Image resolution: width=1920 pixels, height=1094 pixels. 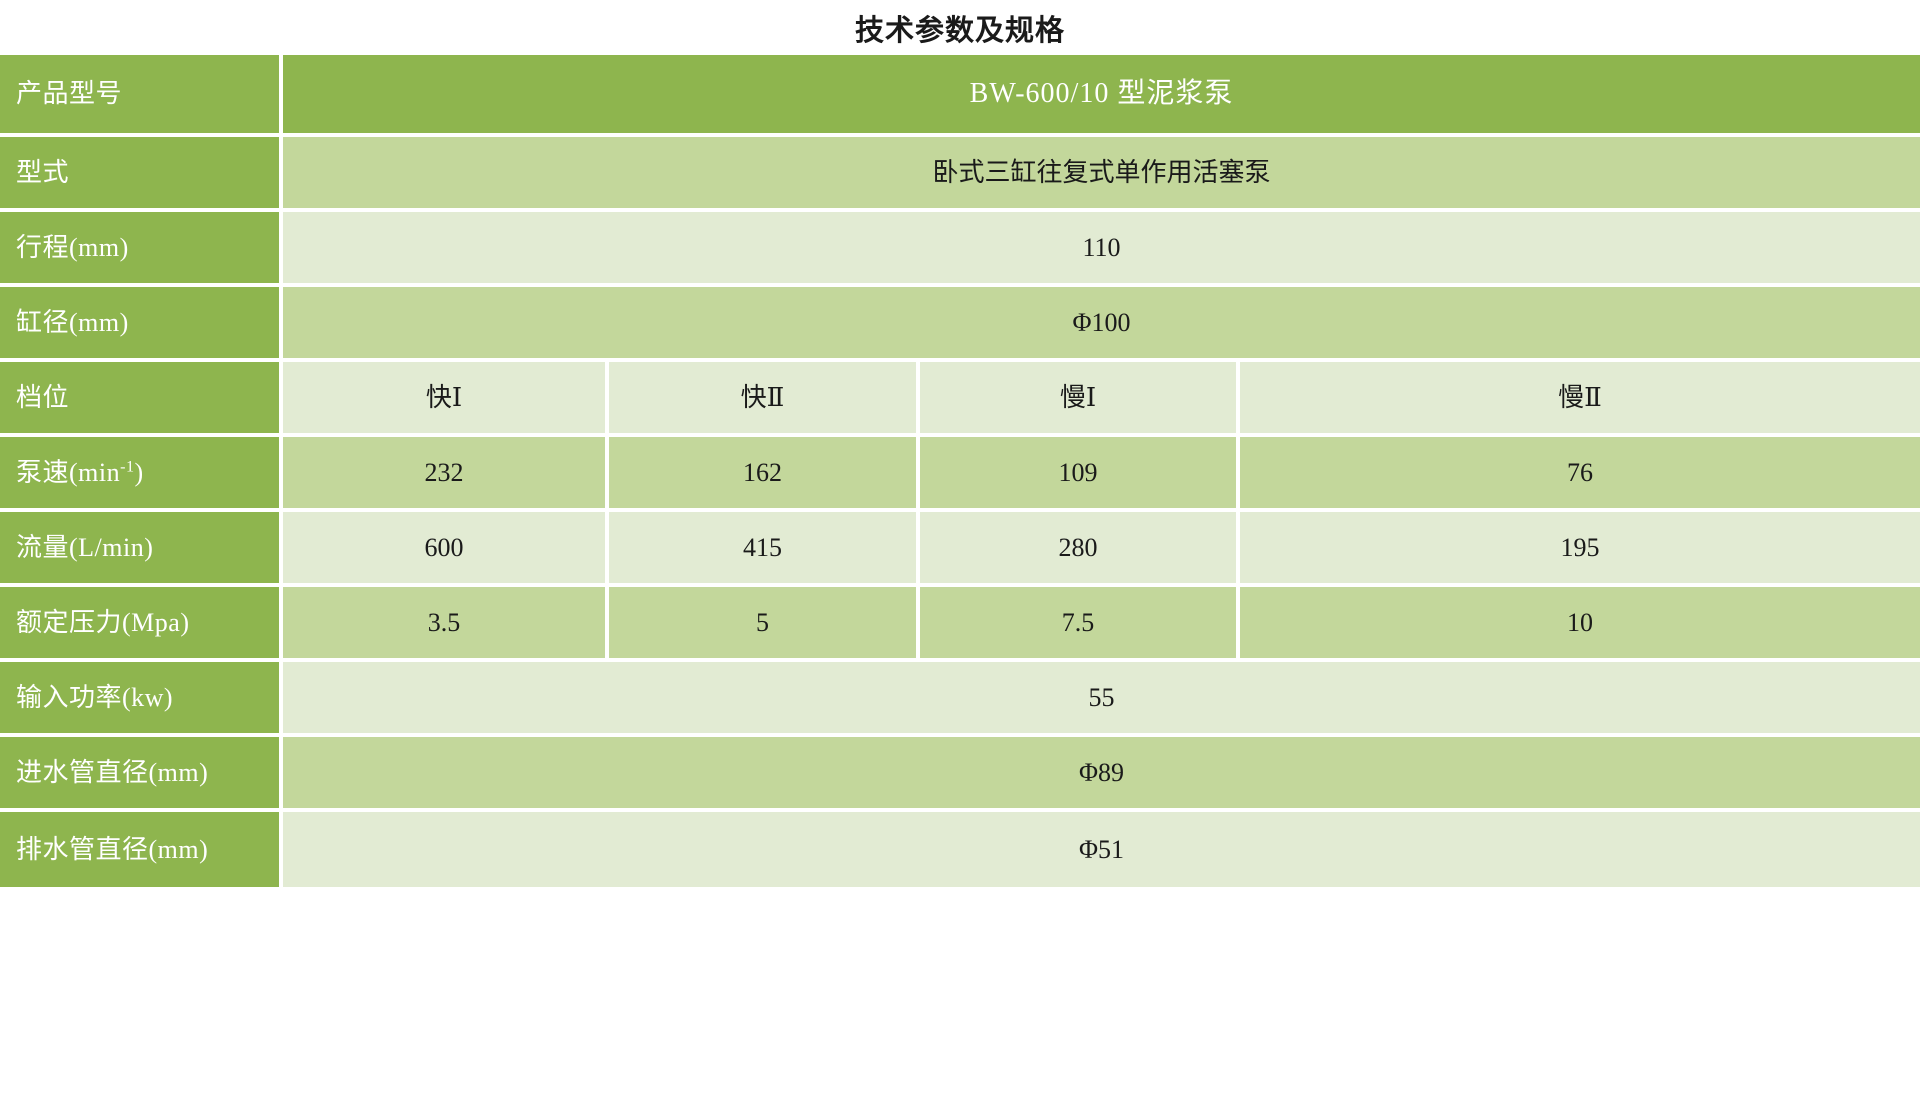 What do you see at coordinates (764, 624) in the screenshot?
I see `pressure-fast-2: 5` at bounding box center [764, 624].